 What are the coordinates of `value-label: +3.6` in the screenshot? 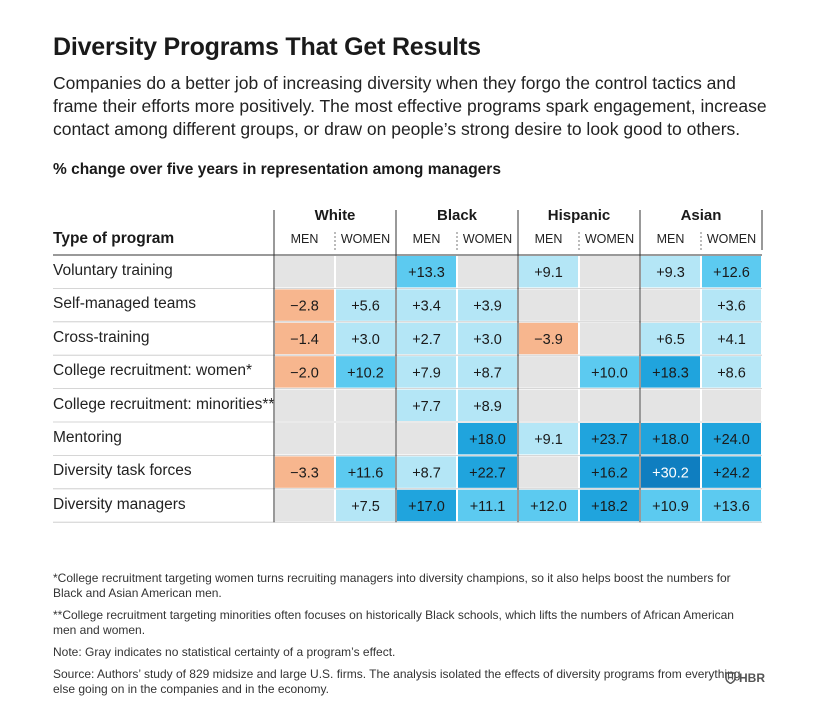 It's located at (731, 307).